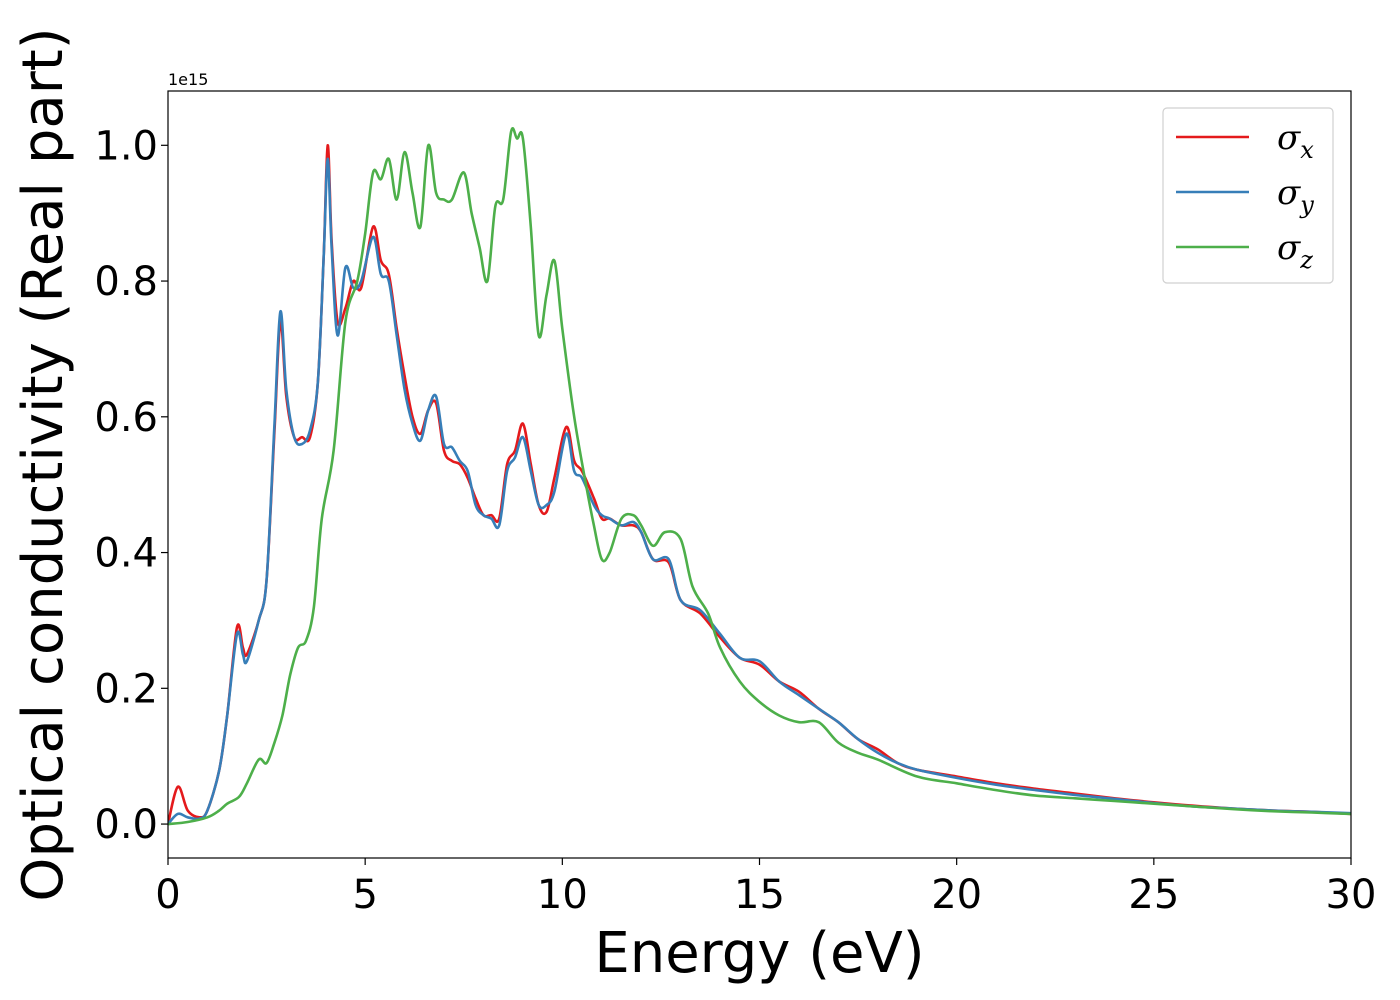  I want to click on x-axis-ticks: 0 5 10 15 20 25 30, so click(765, 888).